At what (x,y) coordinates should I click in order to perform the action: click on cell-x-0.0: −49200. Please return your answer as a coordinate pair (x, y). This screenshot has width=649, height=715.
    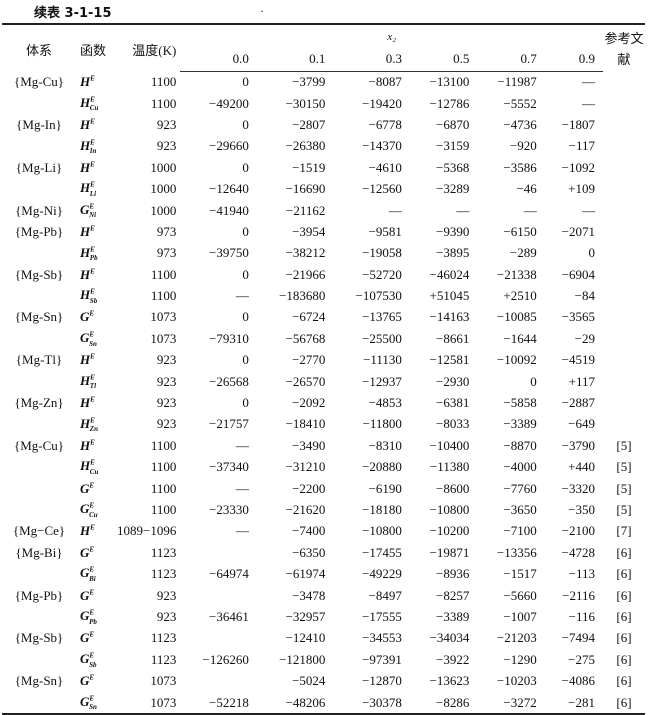
    Looking at the image, I should click on (229, 103).